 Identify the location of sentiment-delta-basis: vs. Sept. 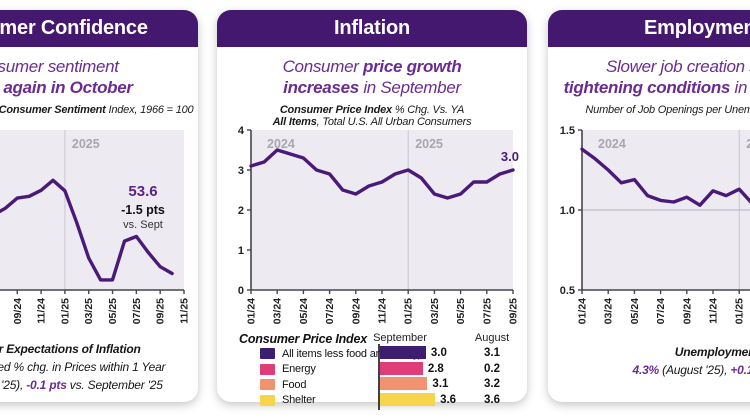
(143, 224).